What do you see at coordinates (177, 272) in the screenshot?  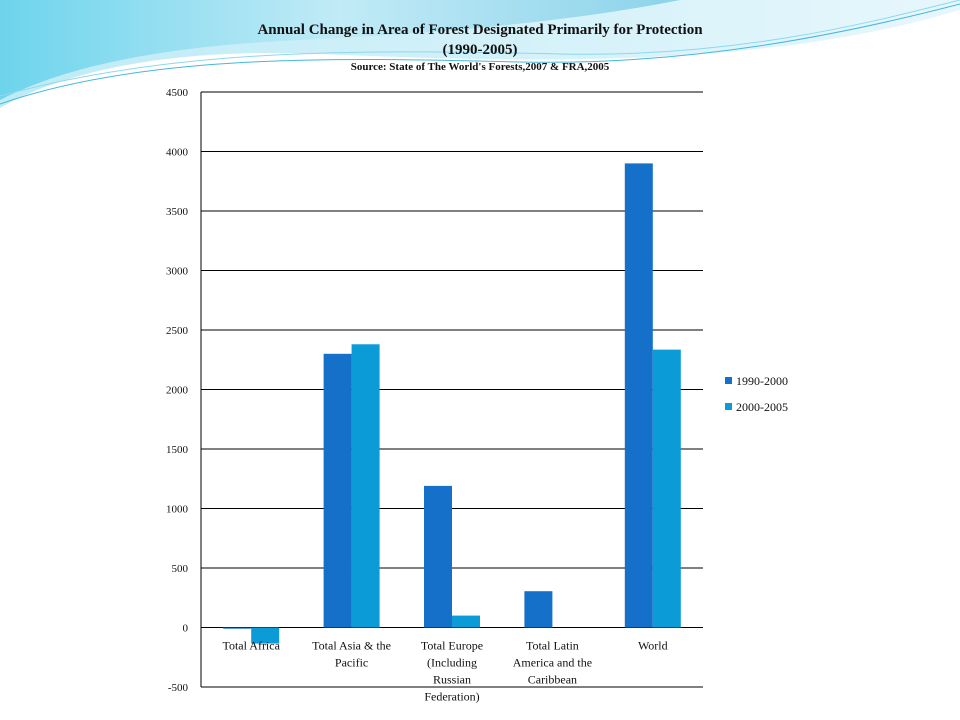 I see `y-tick-label: 3000` at bounding box center [177, 272].